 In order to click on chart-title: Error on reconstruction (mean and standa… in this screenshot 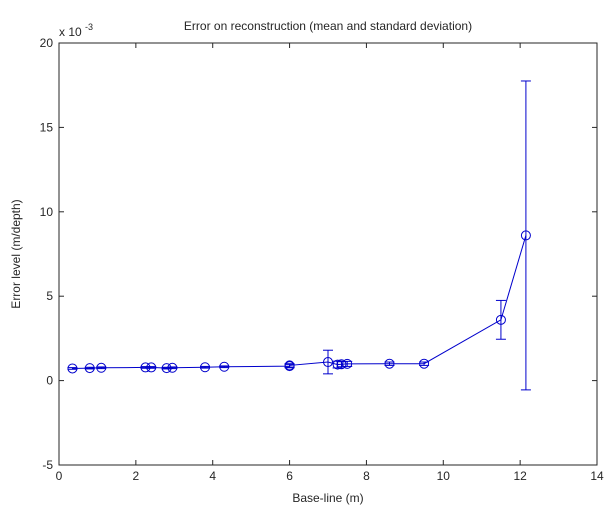, I will do `click(328, 26)`.